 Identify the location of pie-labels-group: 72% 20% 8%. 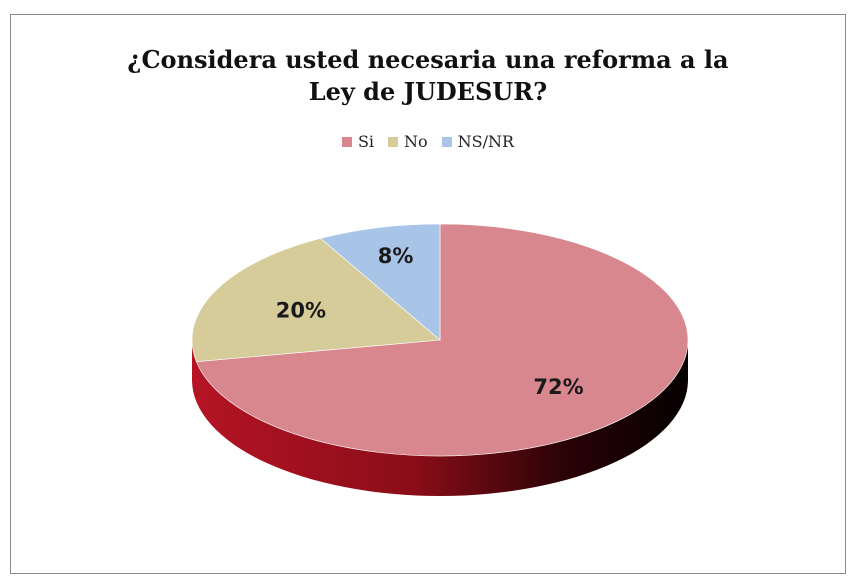
(430, 321).